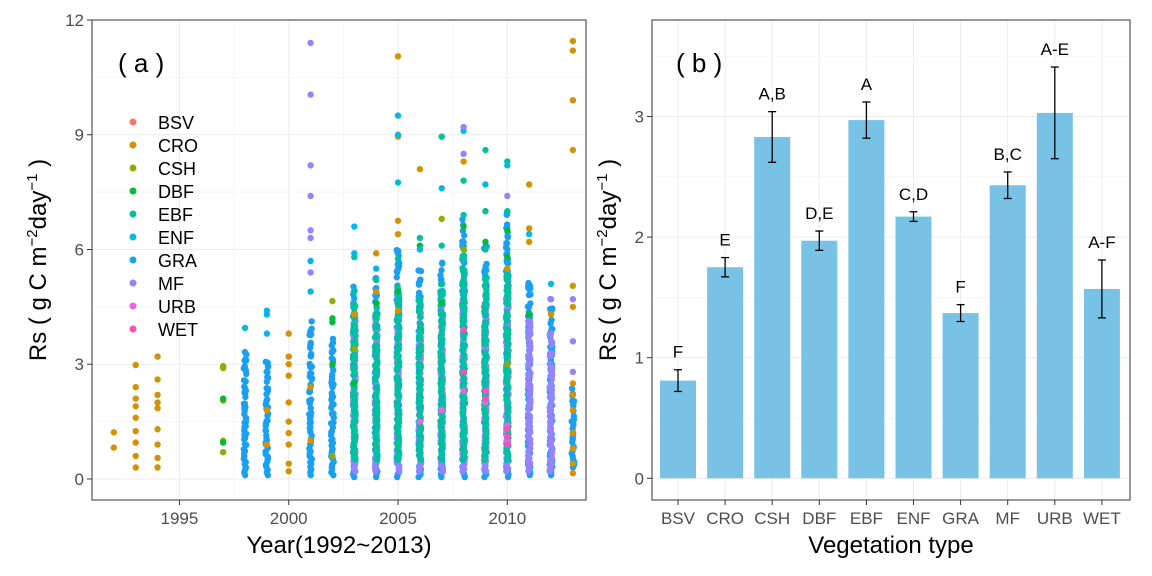 The height and width of the screenshot is (576, 1152). I want to click on legend-label-dbf: DBF, so click(176, 192).